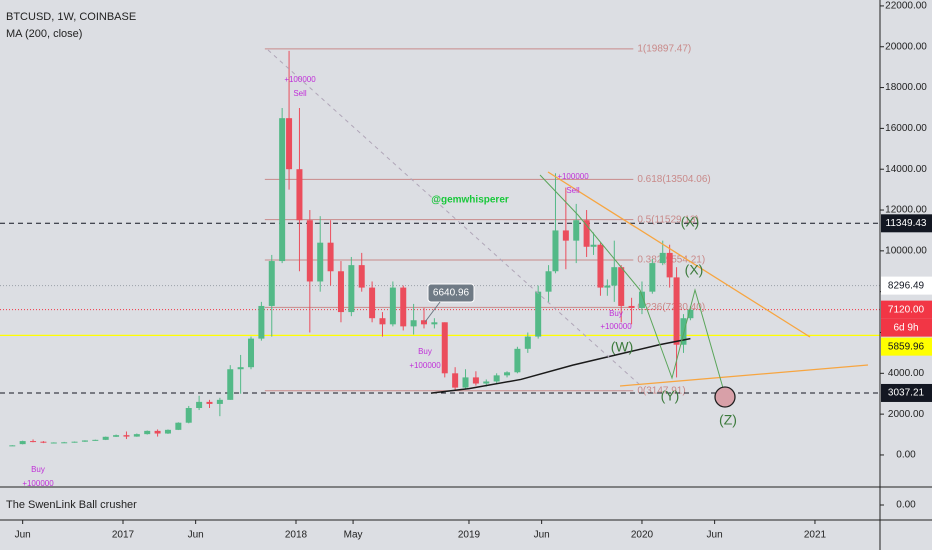  Describe the element at coordinates (670, 396) in the screenshot. I see `wave-label: (Y)` at that location.